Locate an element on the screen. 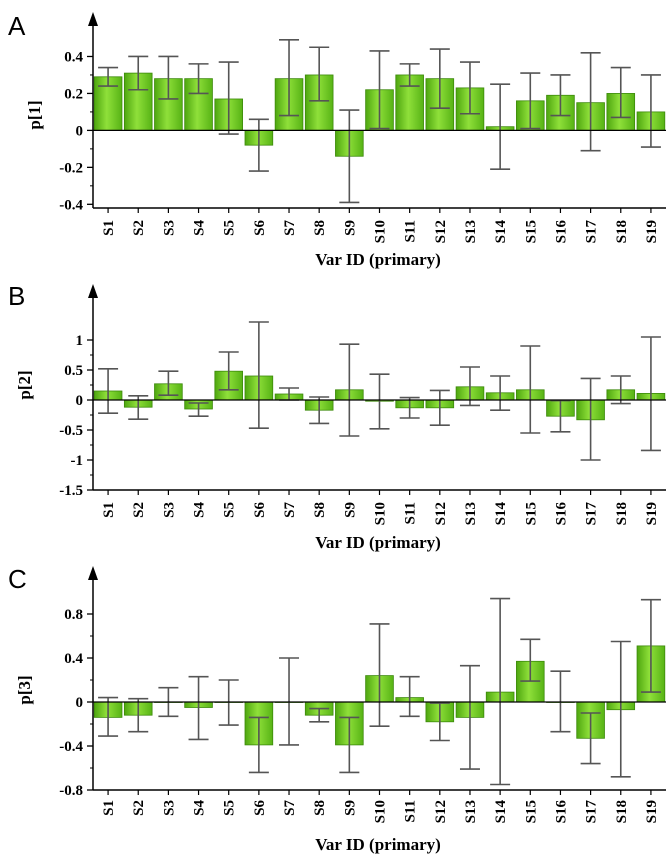 The height and width of the screenshot is (856, 666). y-tick-label: 0.8 is located at coordinates (73, 615).